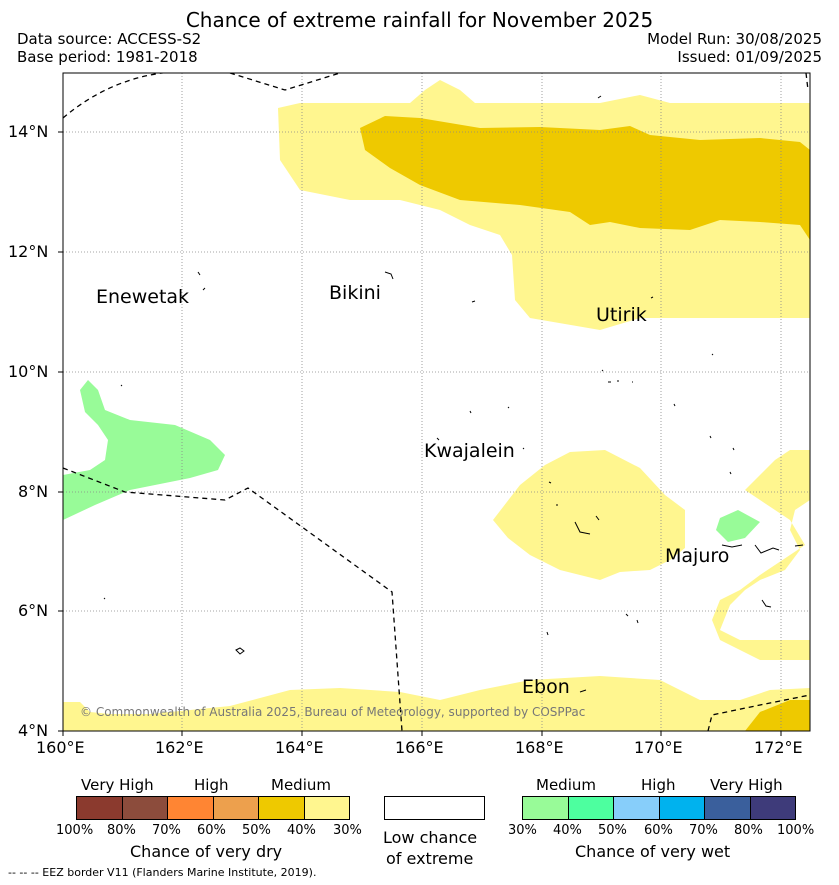  What do you see at coordinates (734, 39) in the screenshot?
I see `model-run-text: Model Run: 30/08/2025` at bounding box center [734, 39].